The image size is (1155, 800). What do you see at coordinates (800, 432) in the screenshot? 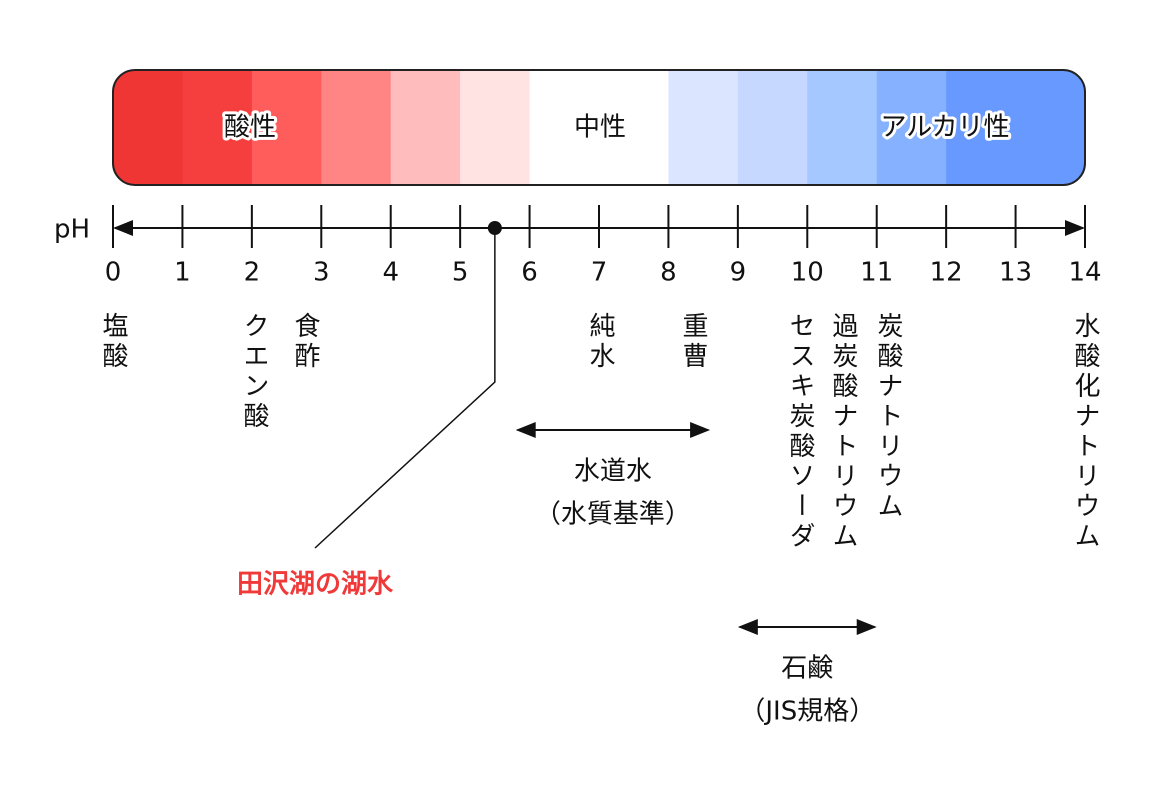
I see `substance-label: セスキ炭酸ソーダ` at bounding box center [800, 432].